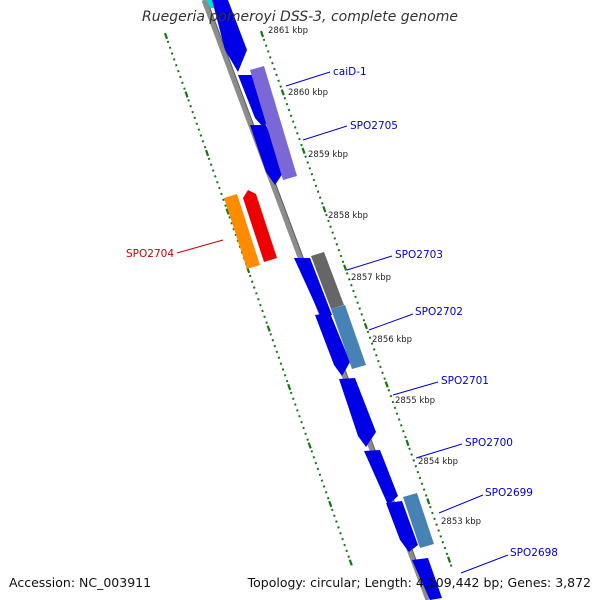  What do you see at coordinates (150, 254) in the screenshot?
I see `gene-label-SPO2704: SPO2704` at bounding box center [150, 254].